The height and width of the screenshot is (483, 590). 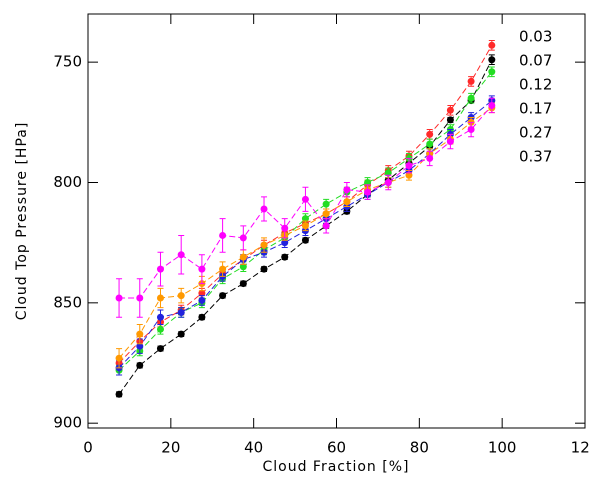 I want to click on x-tick-label: 60, so click(x=336, y=448).